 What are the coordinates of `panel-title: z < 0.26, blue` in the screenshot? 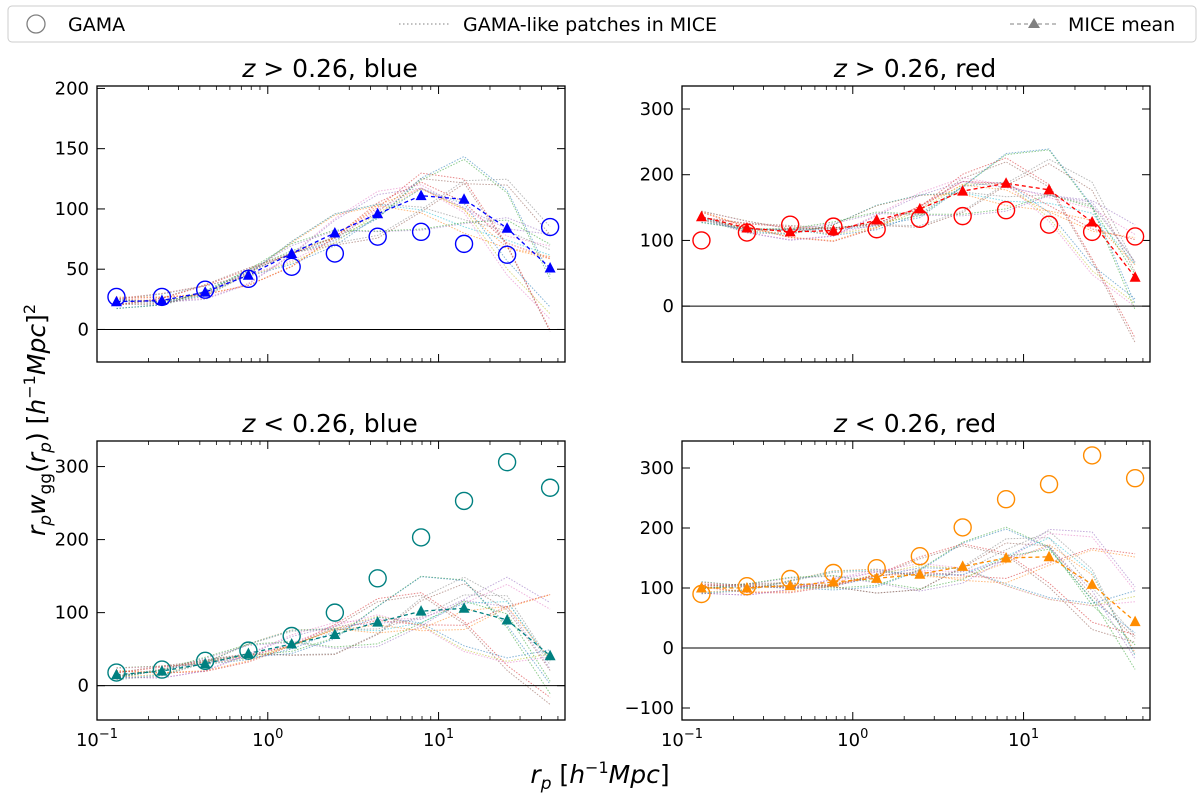 It's located at (329, 423).